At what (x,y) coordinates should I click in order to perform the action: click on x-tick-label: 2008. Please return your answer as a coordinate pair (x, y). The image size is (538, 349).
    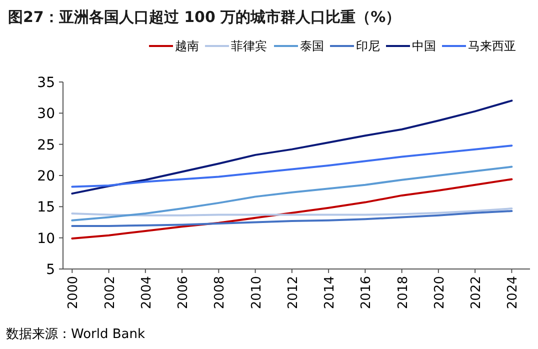
    Looking at the image, I should click on (220, 293).